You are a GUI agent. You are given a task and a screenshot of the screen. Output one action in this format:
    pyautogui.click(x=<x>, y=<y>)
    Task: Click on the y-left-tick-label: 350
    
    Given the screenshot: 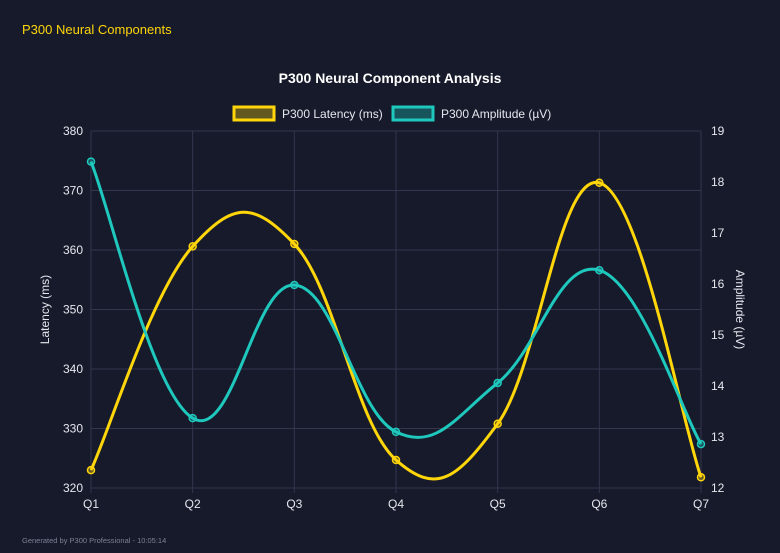 What is the action you would take?
    pyautogui.click(x=73, y=310)
    